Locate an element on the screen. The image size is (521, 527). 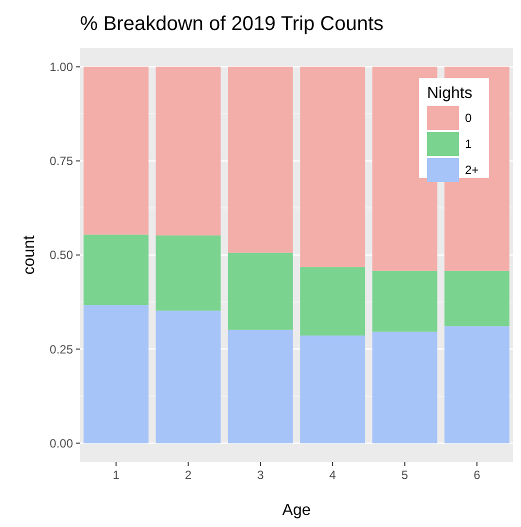
x-tick-label: 6 is located at coordinates (477, 475).